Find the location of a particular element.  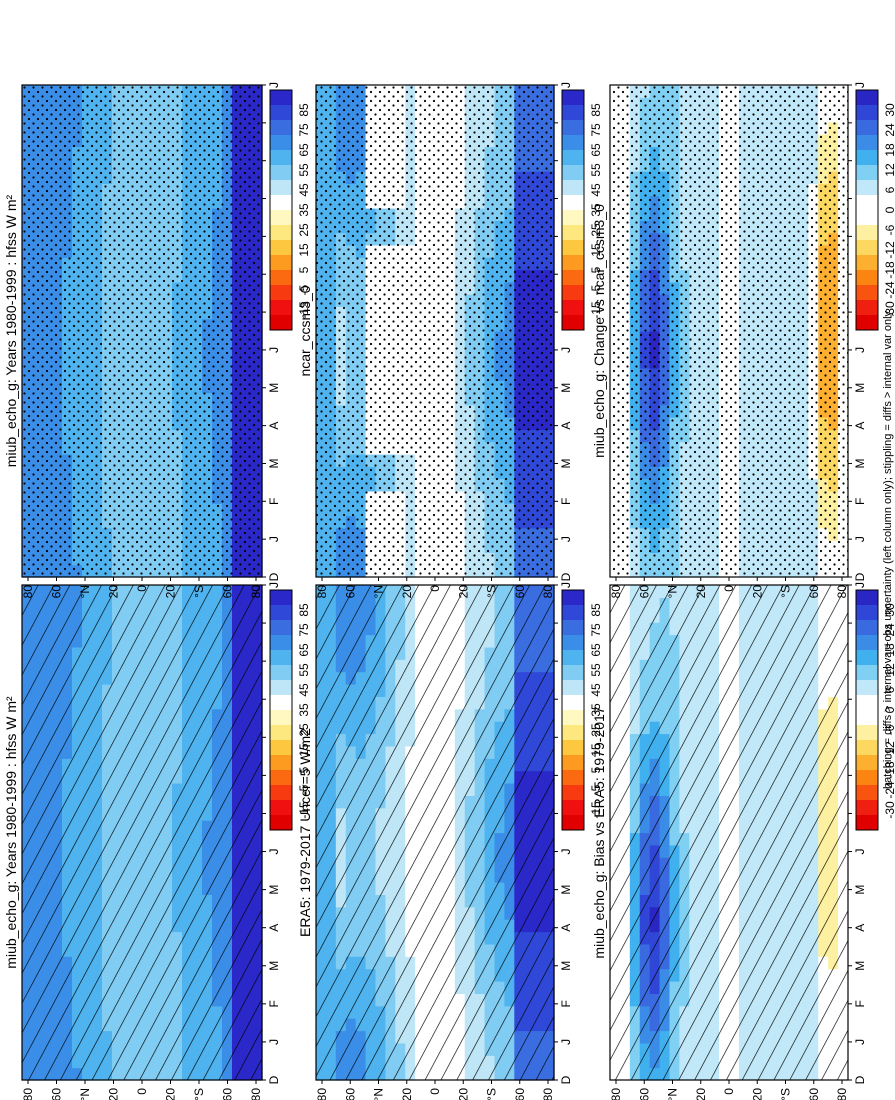

panel-title: ERA5: 1979-2017 Uncer=5 W/m2 is located at coordinates (305, 832).